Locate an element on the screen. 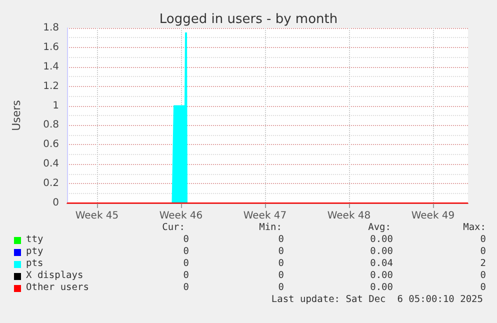 Image resolution: width=497 pixels, height=323 pixels. text: Avg: is located at coordinates (379, 227).